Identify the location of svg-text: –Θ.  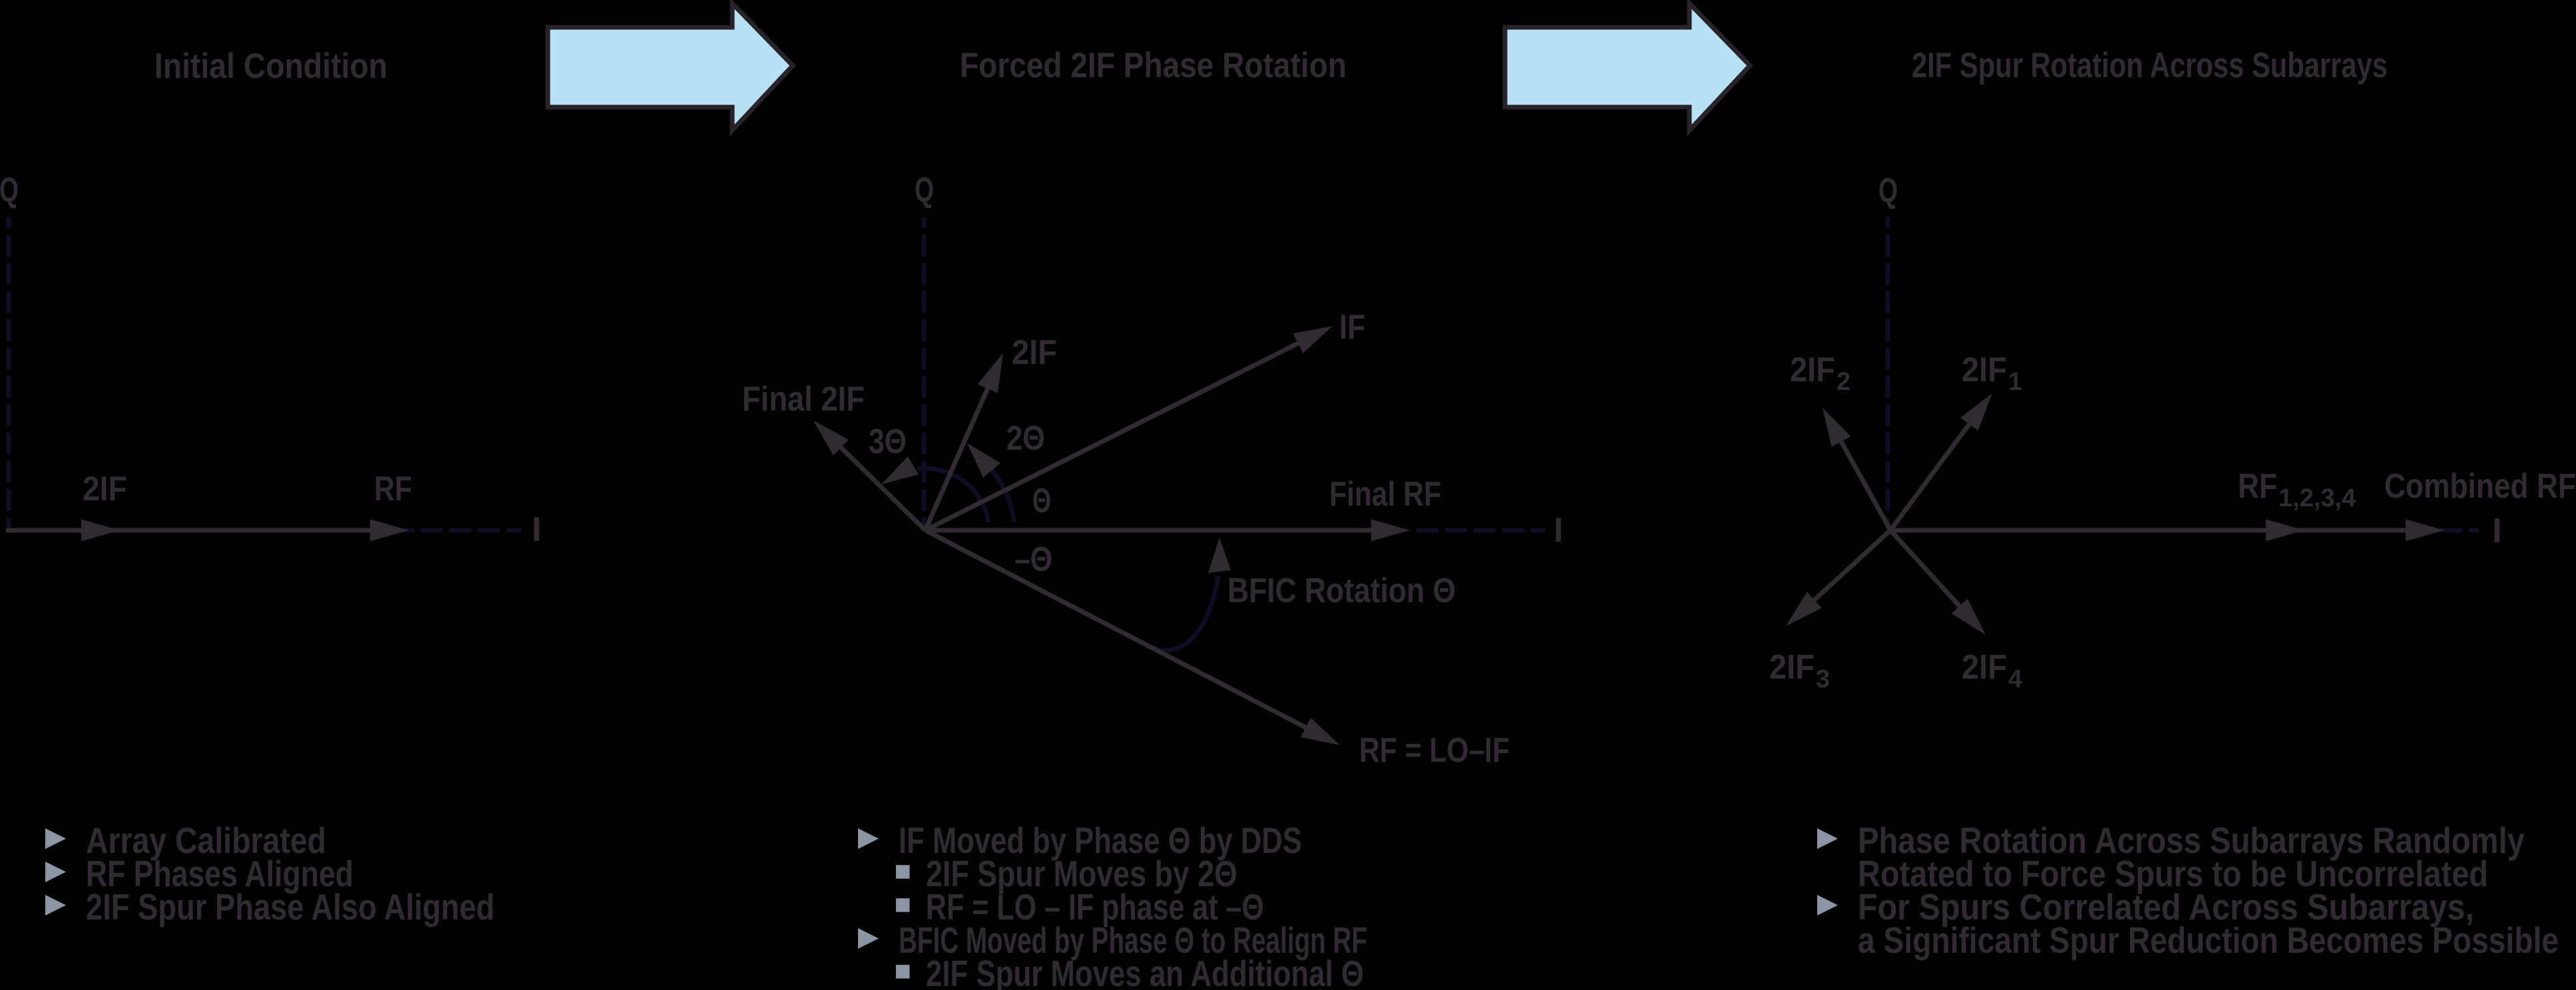
(1033, 559).